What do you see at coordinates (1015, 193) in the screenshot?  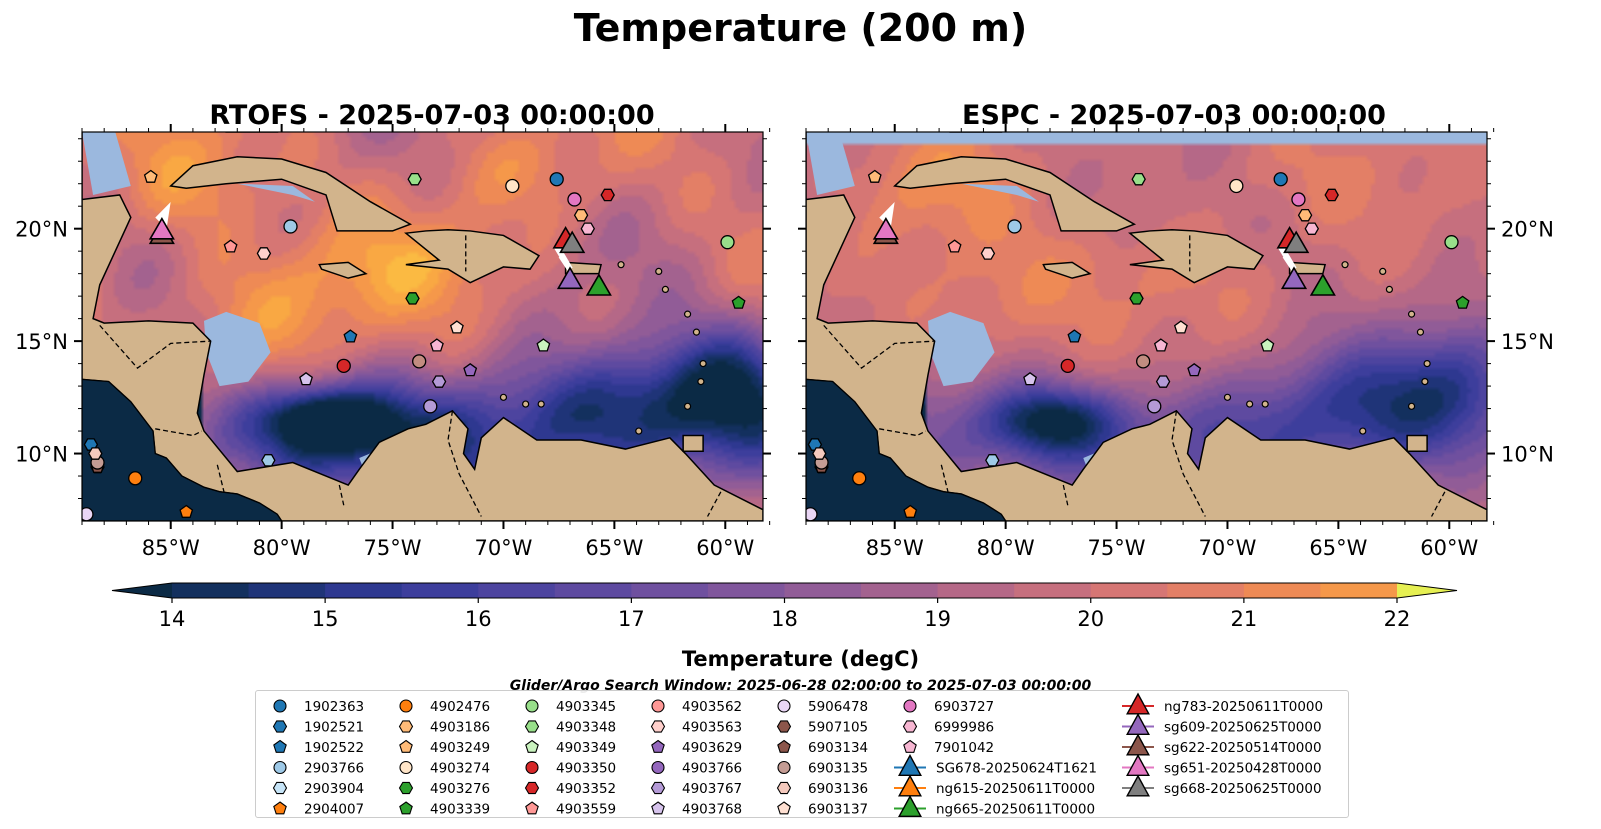 I see `land-cuba` at bounding box center [1015, 193].